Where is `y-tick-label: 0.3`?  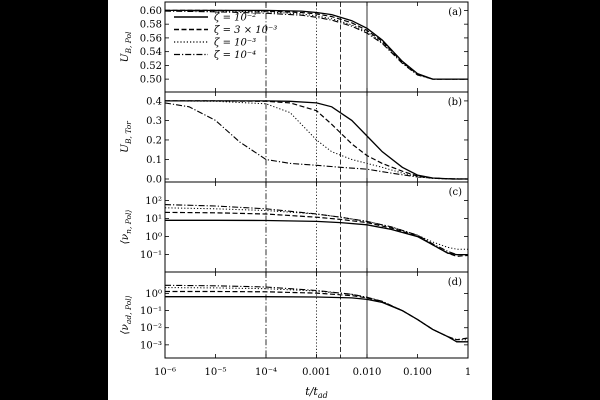 y-tick-label: 0.3 is located at coordinates (154, 121).